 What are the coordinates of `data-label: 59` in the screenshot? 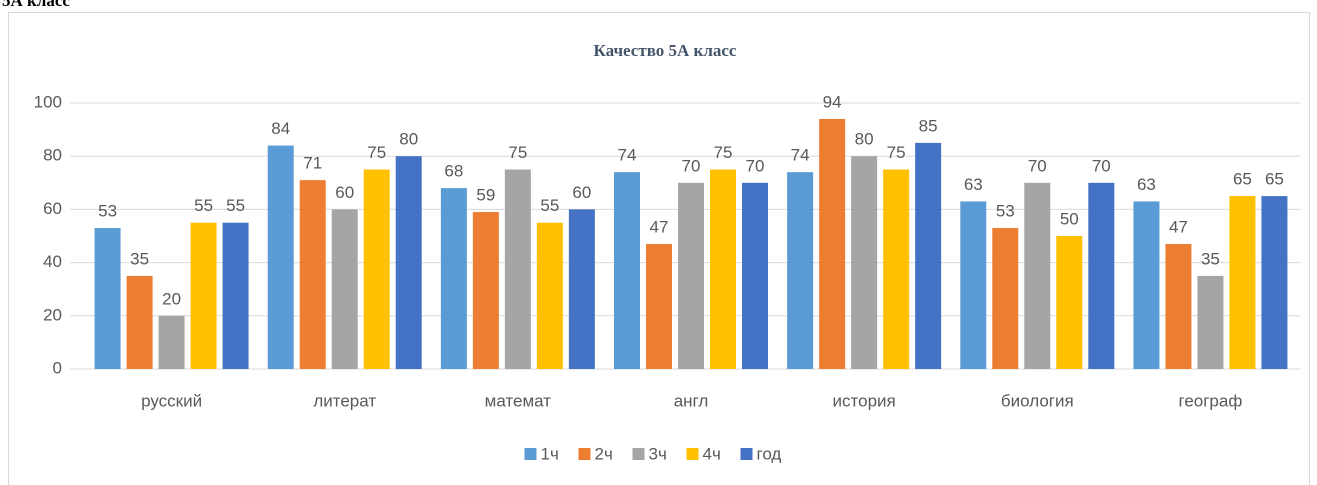 It's located at (485, 195).